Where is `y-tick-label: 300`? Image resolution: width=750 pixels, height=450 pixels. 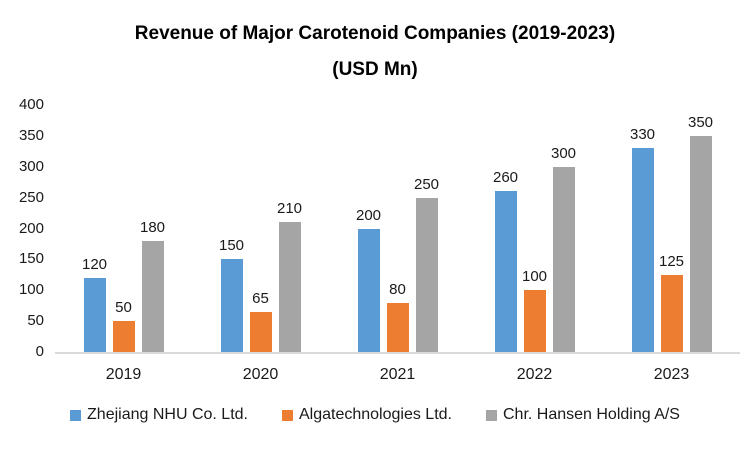 y-tick-label: 300 is located at coordinates (31, 166).